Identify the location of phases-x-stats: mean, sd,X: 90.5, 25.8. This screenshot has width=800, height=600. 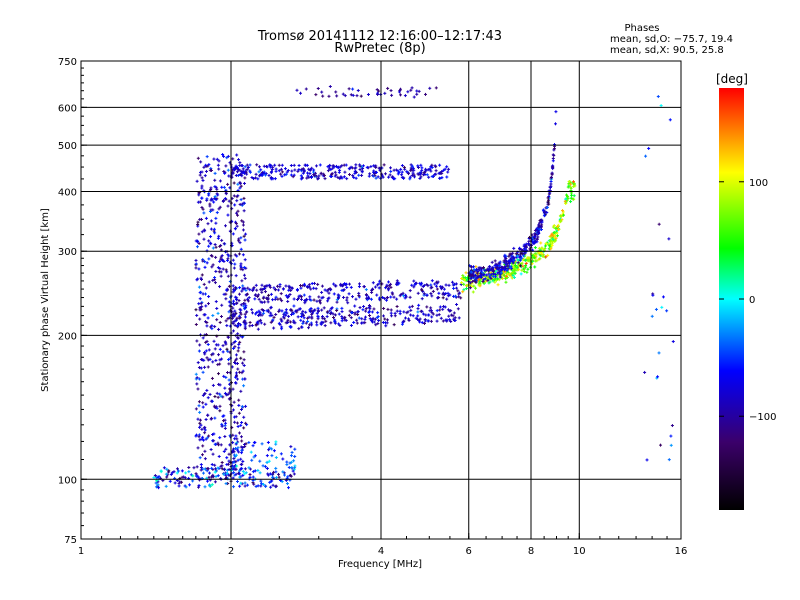
(667, 50).